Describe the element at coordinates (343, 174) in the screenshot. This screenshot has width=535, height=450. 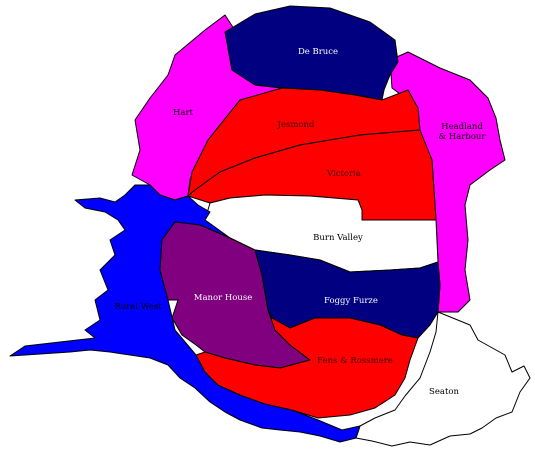
I see `label-victoria: Victoria` at that location.